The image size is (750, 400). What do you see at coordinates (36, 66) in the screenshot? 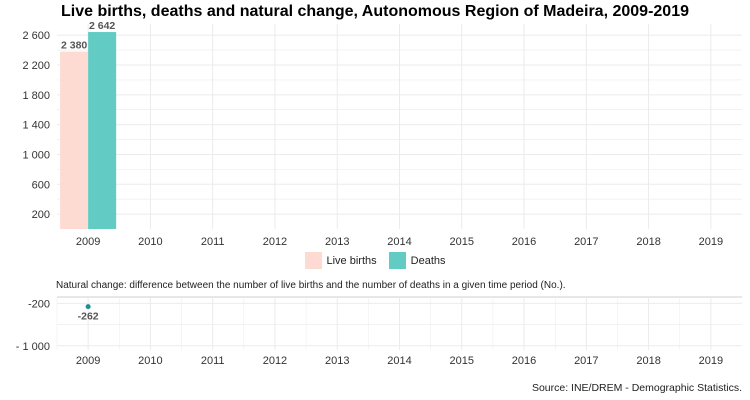
I see `y-tick-label: 2 200` at bounding box center [36, 66].